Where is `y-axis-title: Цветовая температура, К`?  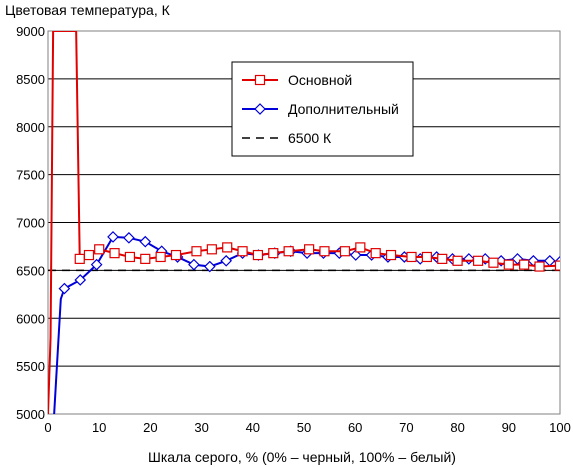
y-axis-title: Цветовая температура, К is located at coordinates (88, 10).